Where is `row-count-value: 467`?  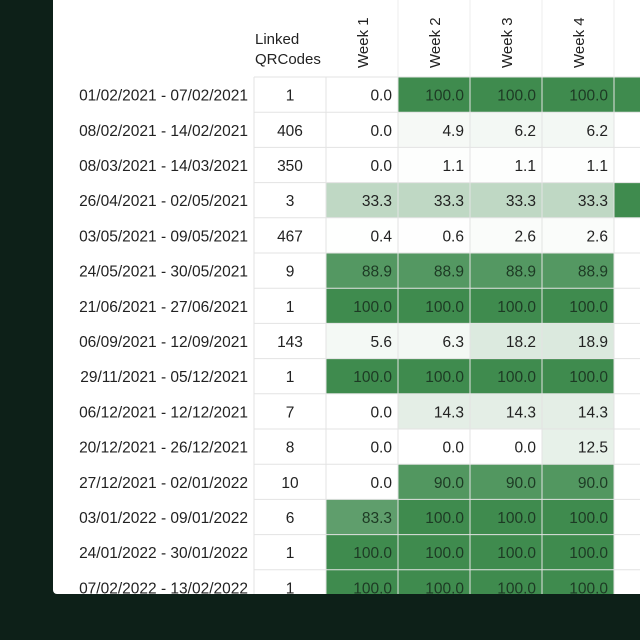
row-count-value: 467 is located at coordinates (290, 236).